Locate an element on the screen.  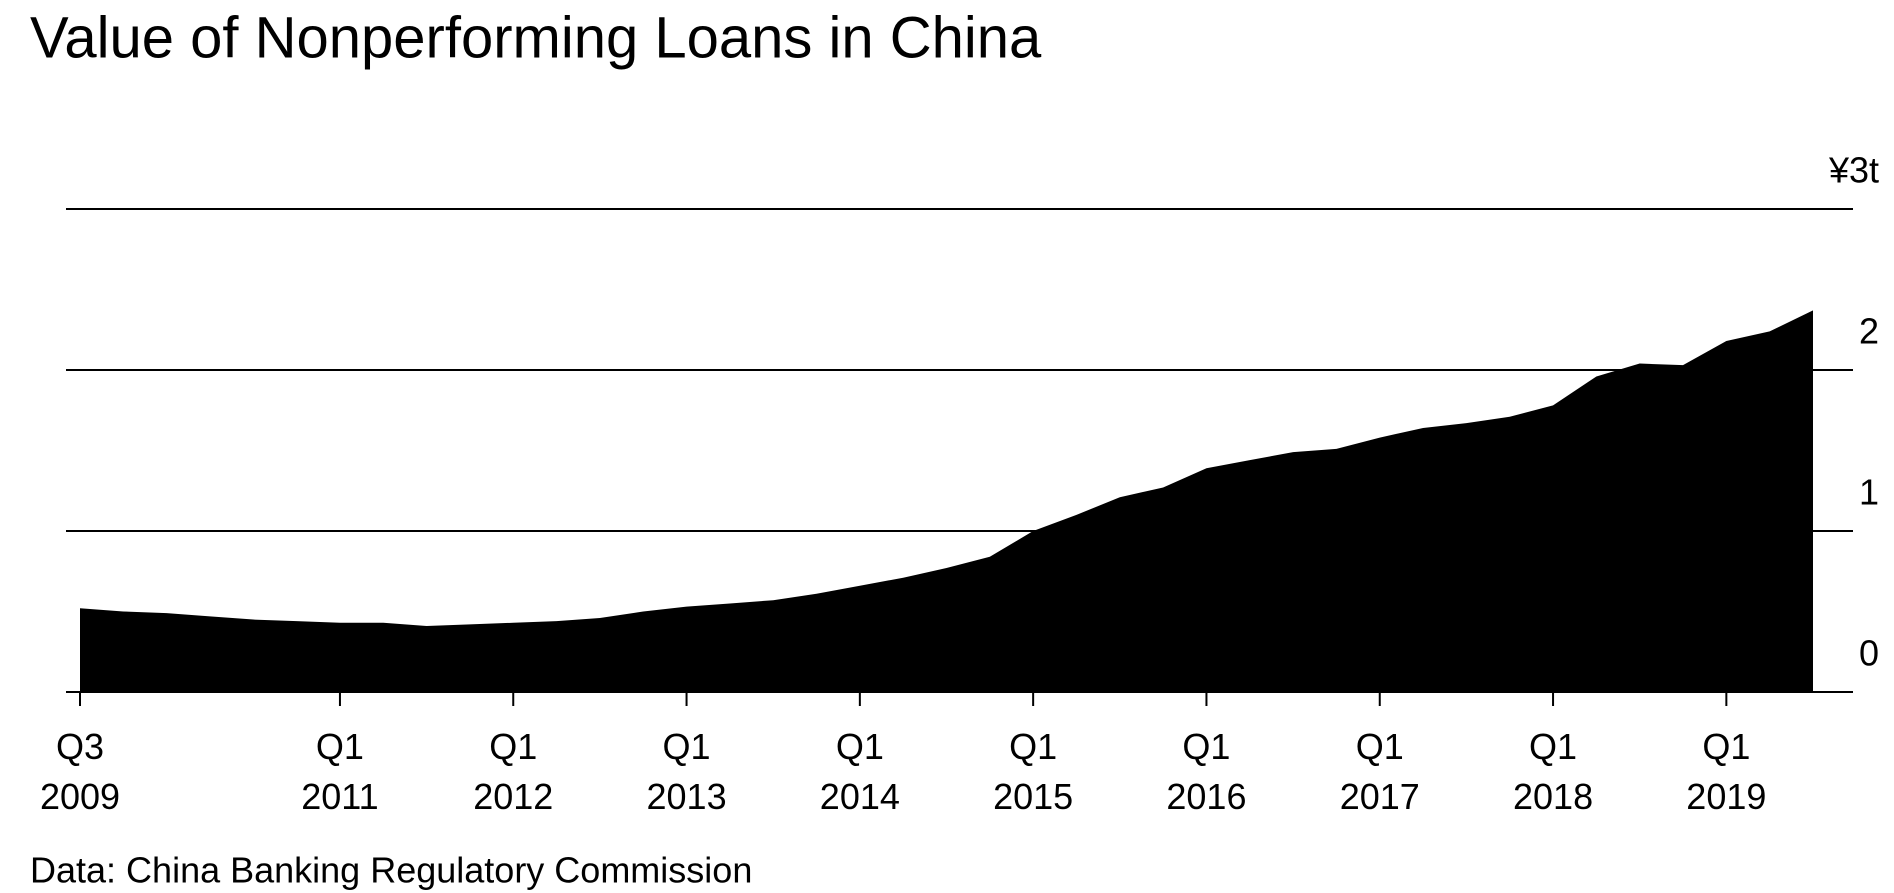
x-tick-label: Q3 2009 is located at coordinates (80, 771).